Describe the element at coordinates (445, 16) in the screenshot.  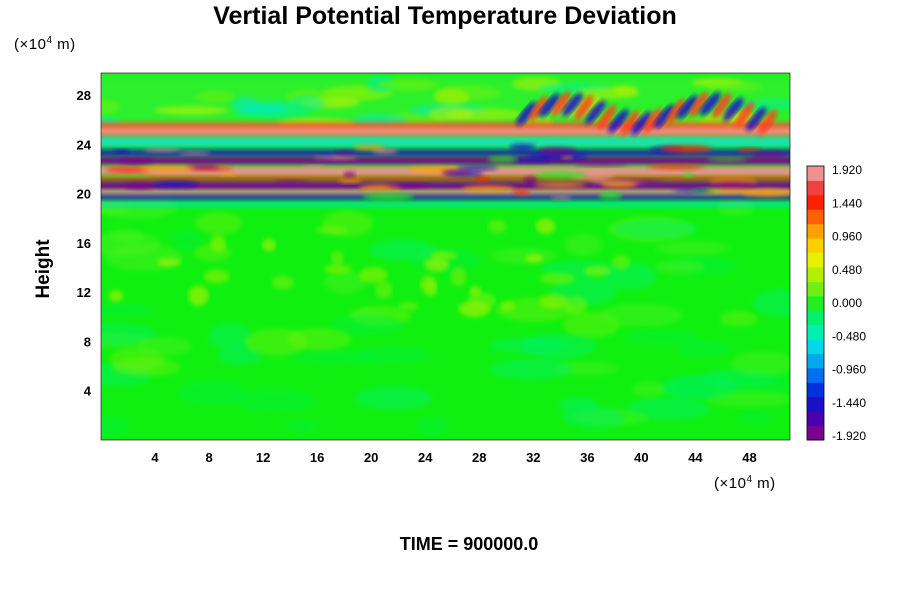
I see `chart-title: Vertial Potential Temperature Deviation` at that location.